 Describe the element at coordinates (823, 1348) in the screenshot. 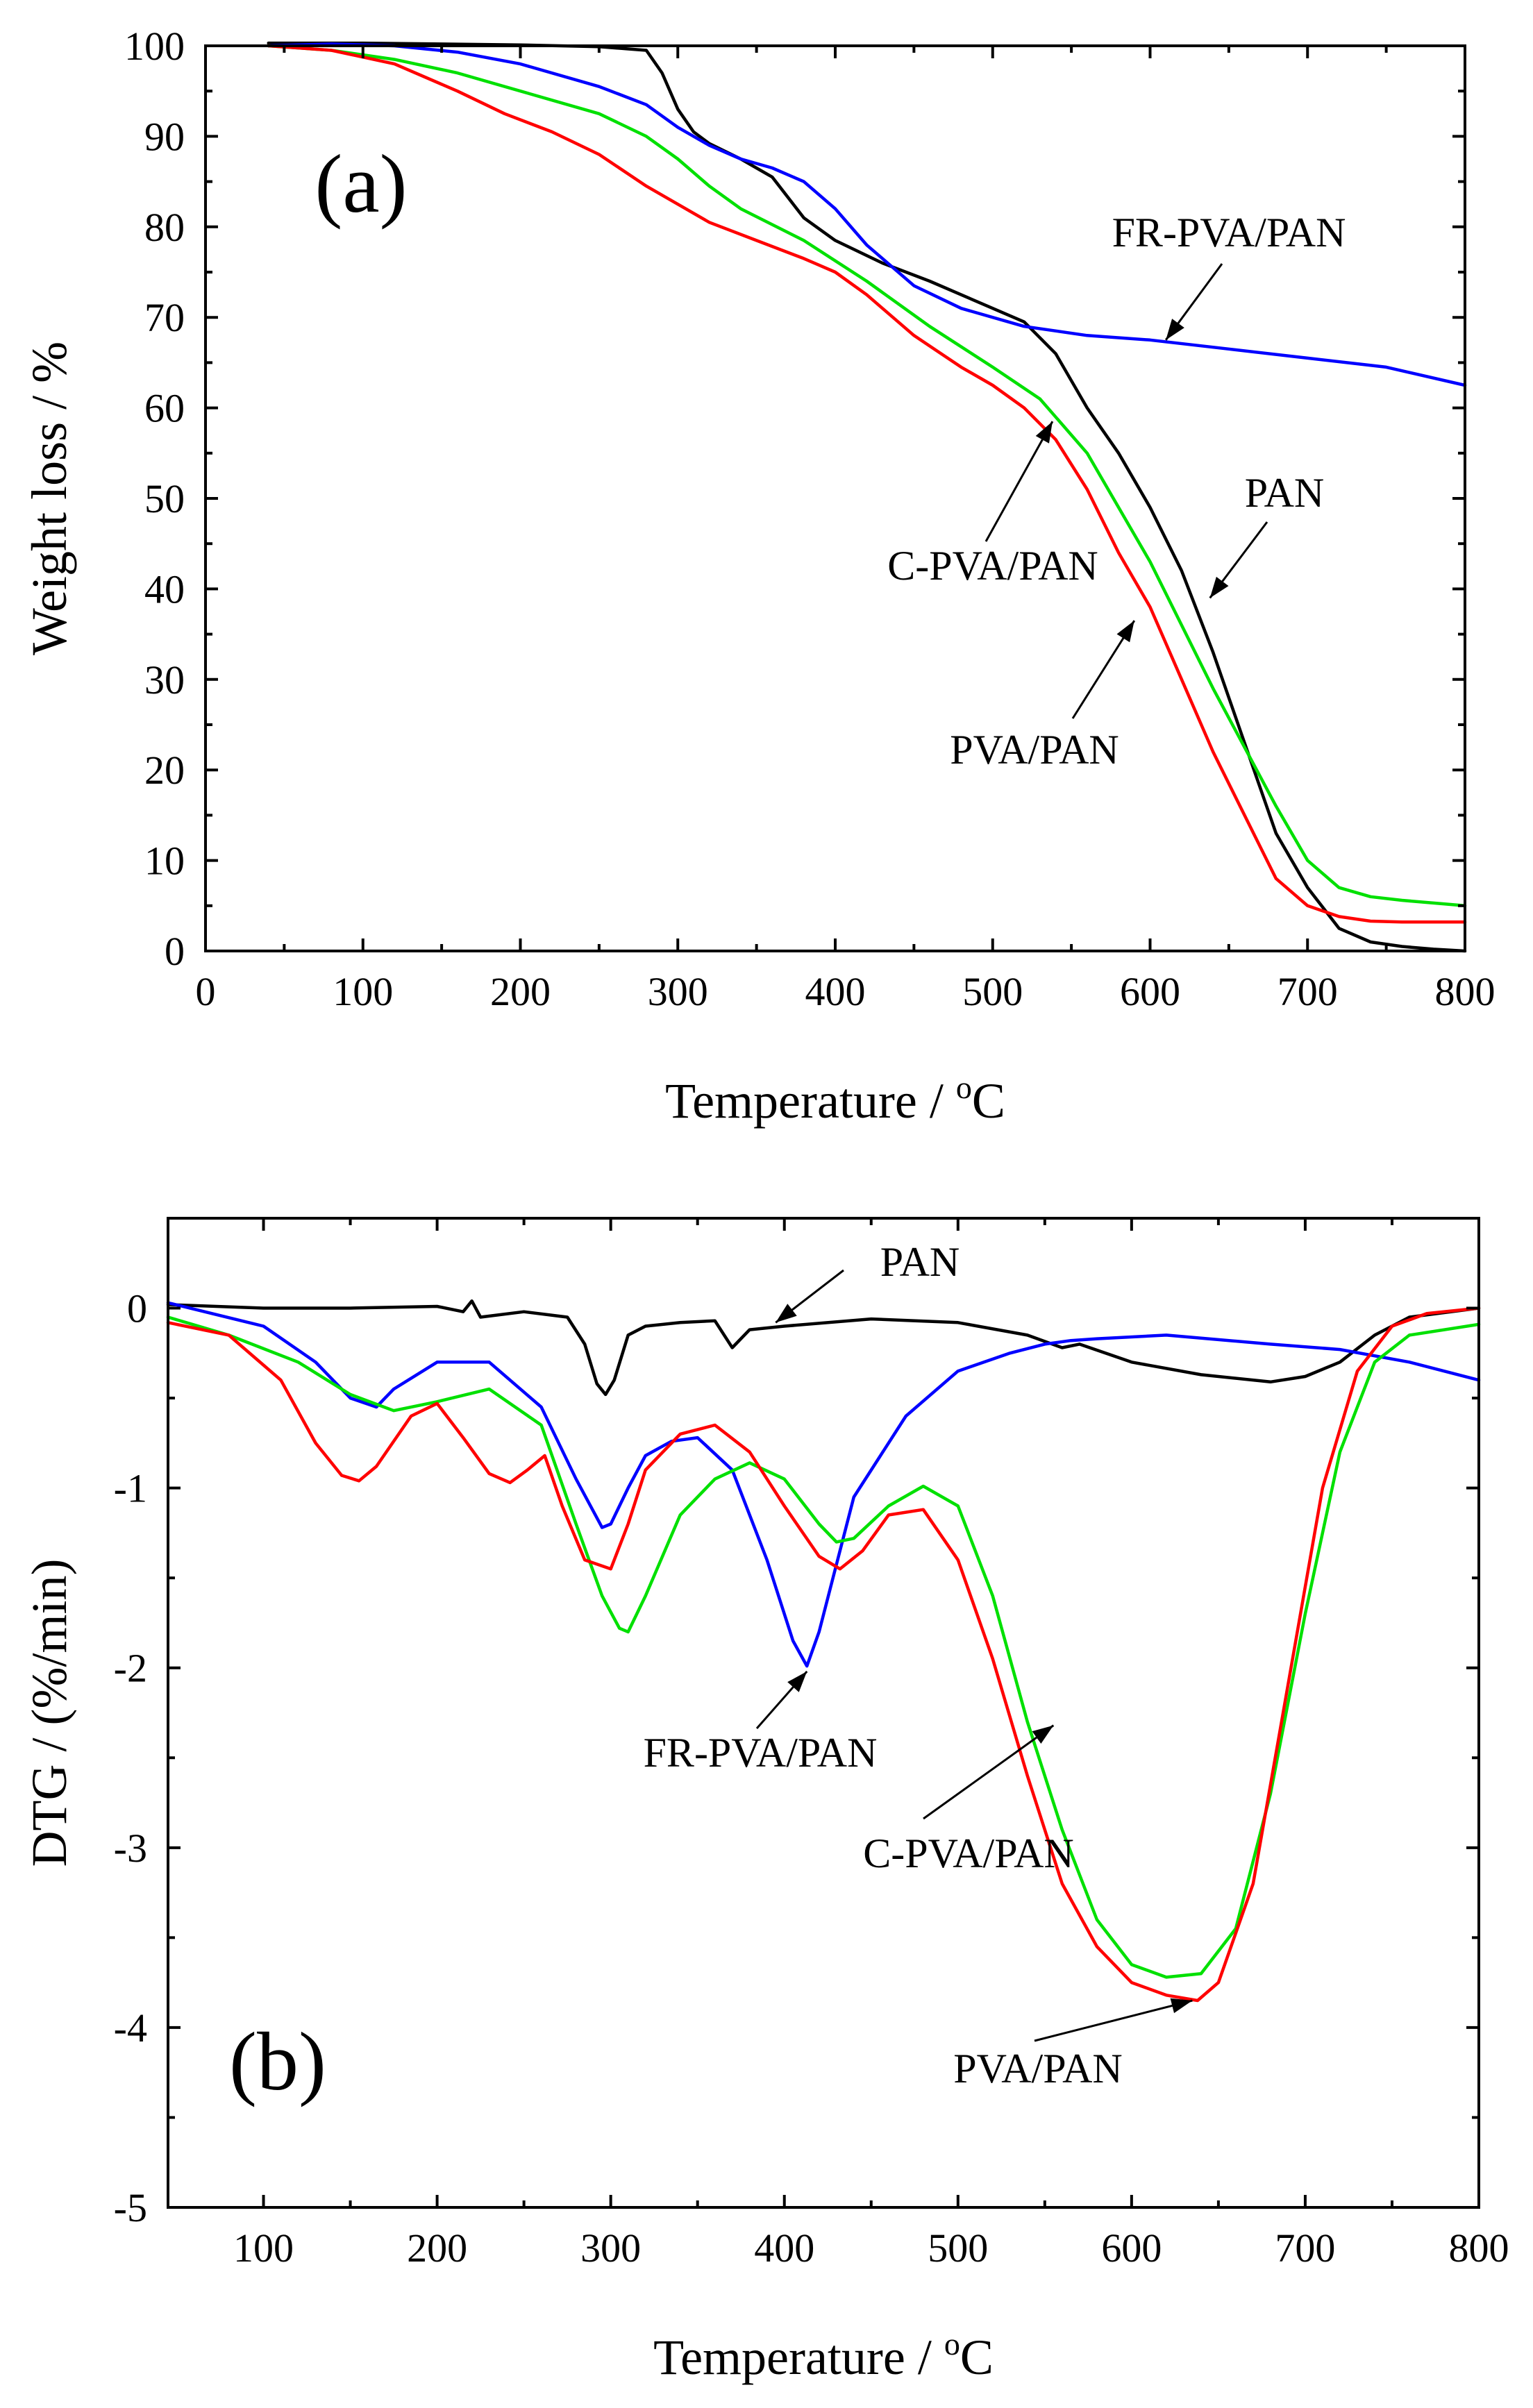

I see `series-line-pan` at that location.